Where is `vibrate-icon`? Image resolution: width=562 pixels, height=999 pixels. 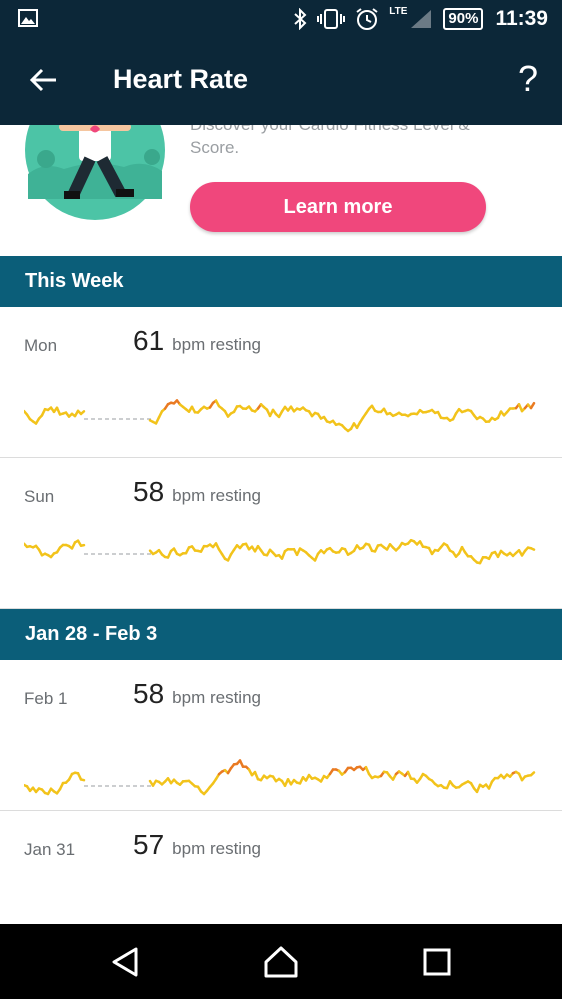 vibrate-icon is located at coordinates (331, 19).